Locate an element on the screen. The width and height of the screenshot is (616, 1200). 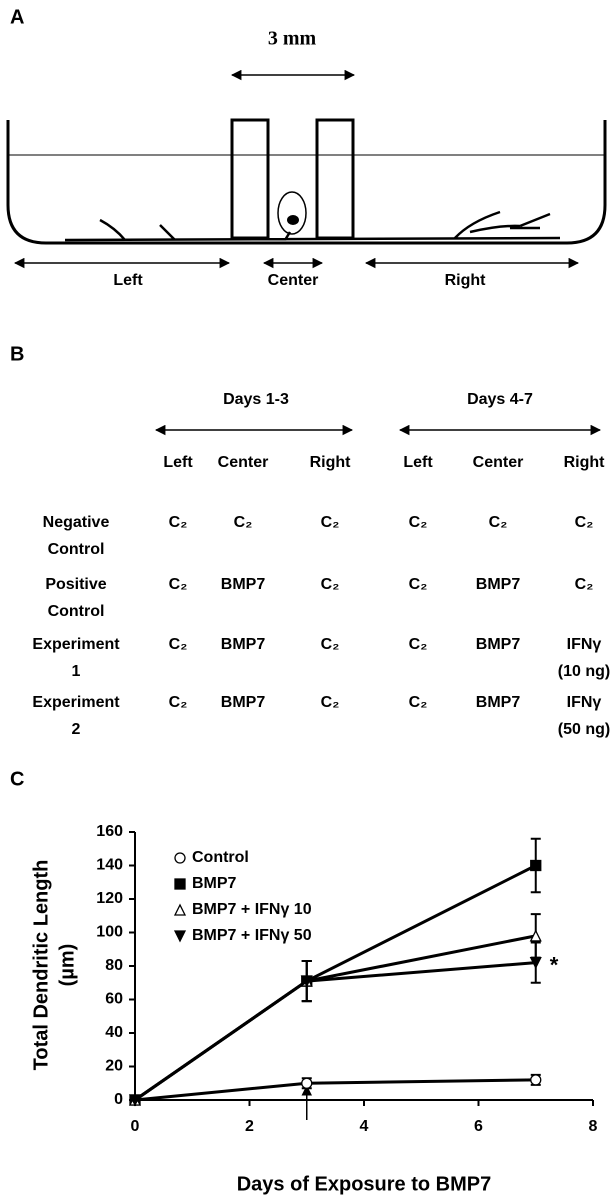
y-tick-label: 80 is located at coordinates (114, 965).